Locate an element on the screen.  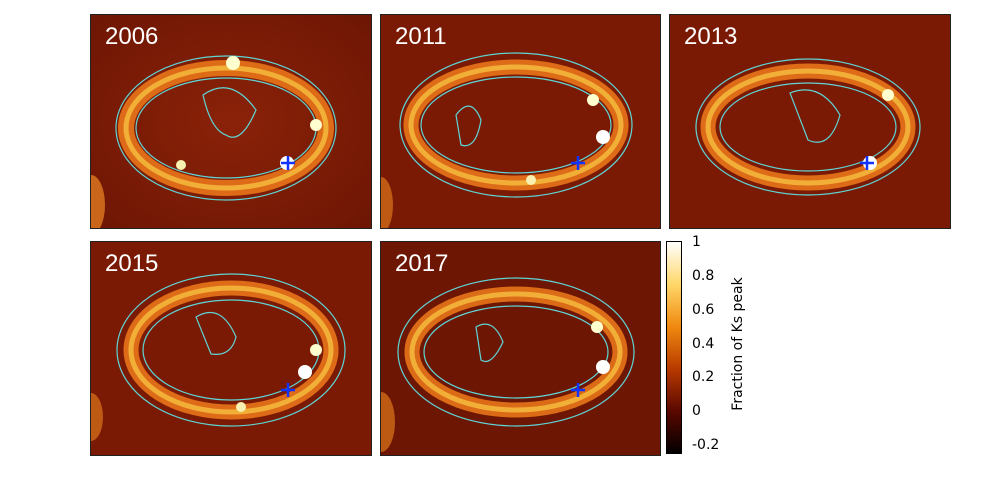
colorbar-tick-label: 1 is located at coordinates (696, 242).